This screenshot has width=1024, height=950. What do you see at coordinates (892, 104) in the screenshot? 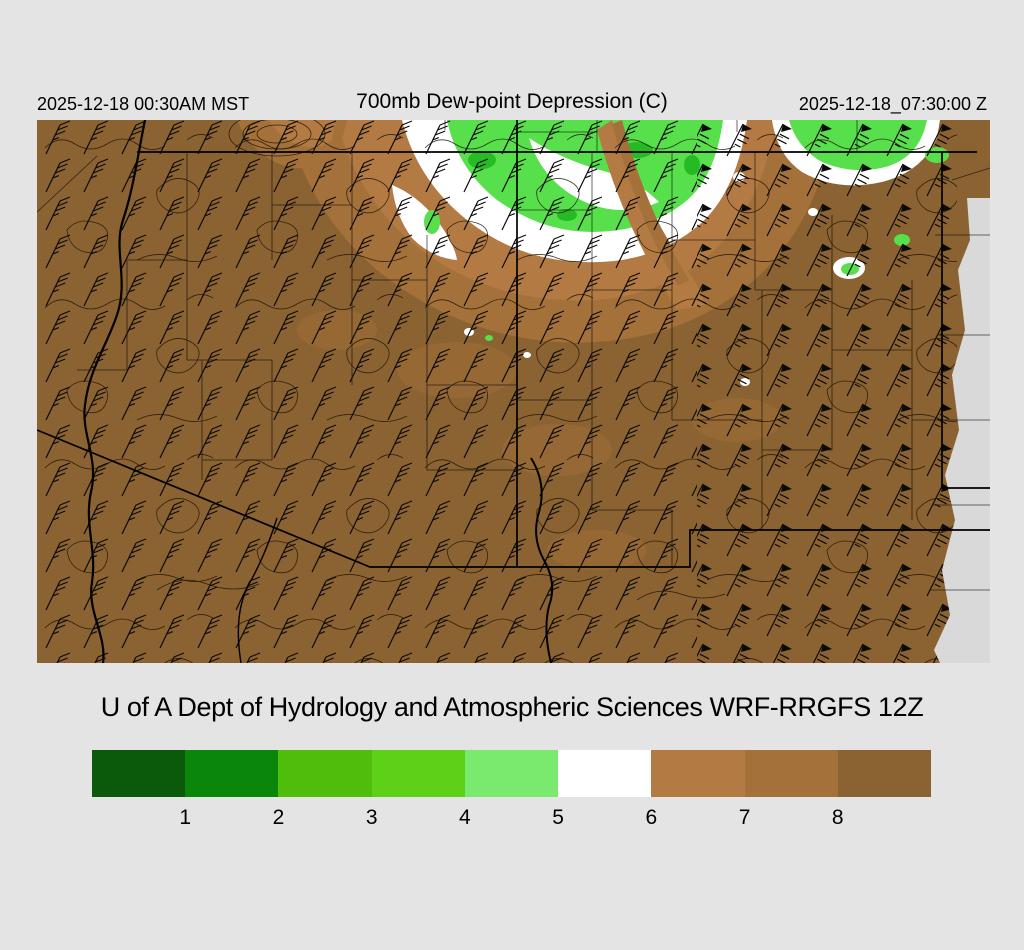
I see `valid-time-utc: 2025-12-18_07:30:00 Z` at bounding box center [892, 104].